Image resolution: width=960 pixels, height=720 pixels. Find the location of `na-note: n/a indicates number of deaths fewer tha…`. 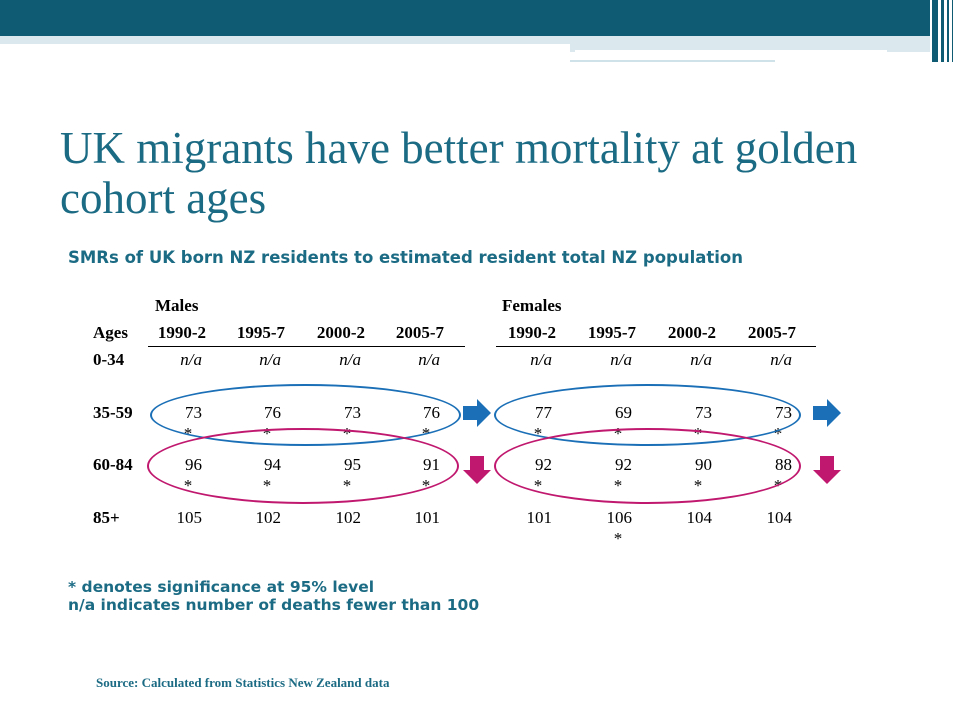

na-note: n/a indicates number of deaths fewer tha… is located at coordinates (274, 605).